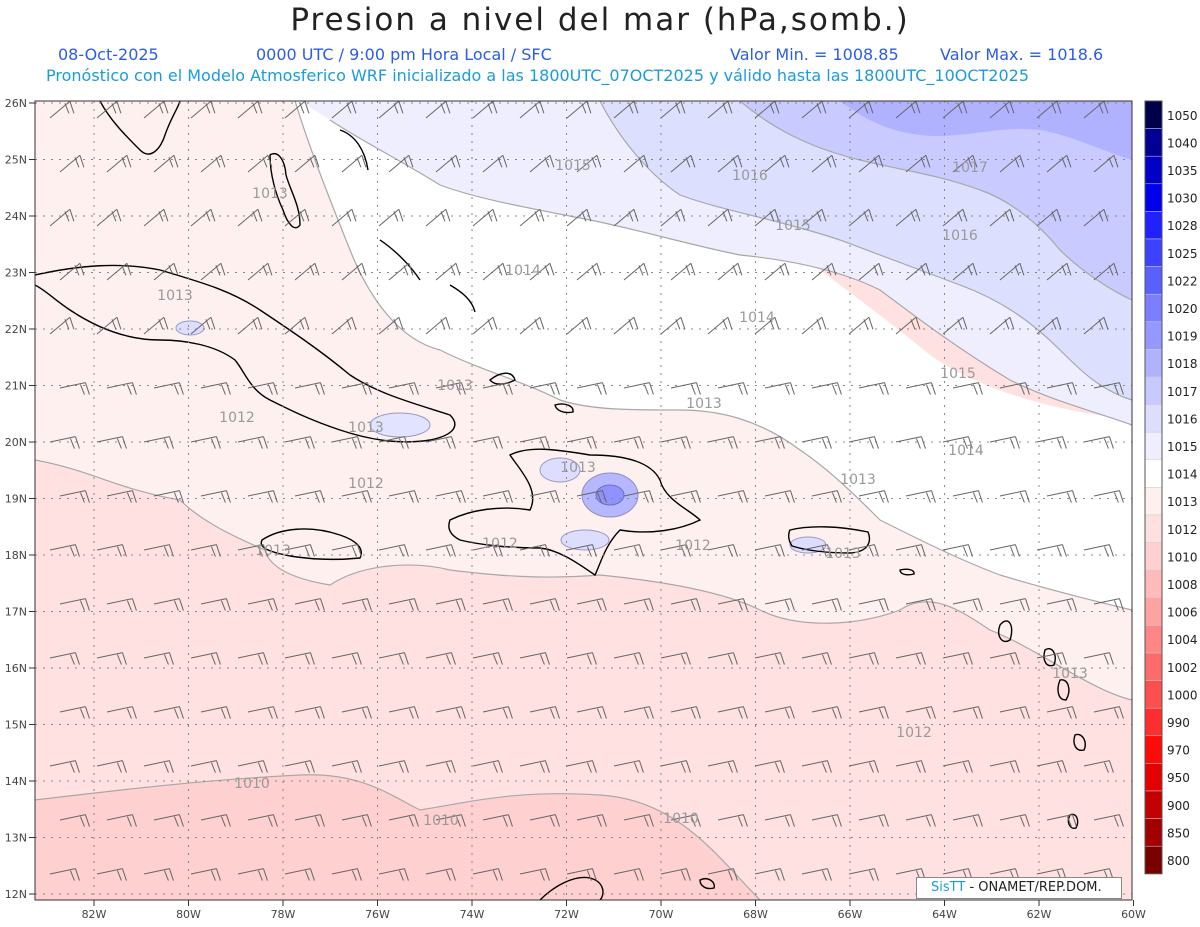  What do you see at coordinates (1182, 226) in the screenshot?
I see `colorbar-label: 1028` at bounding box center [1182, 226].